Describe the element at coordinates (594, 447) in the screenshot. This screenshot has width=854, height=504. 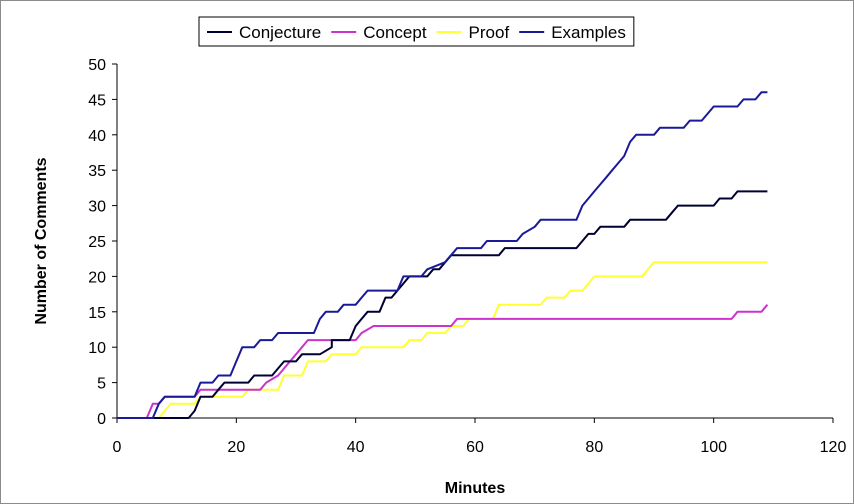
I see `x-tick-label: 80` at that location.